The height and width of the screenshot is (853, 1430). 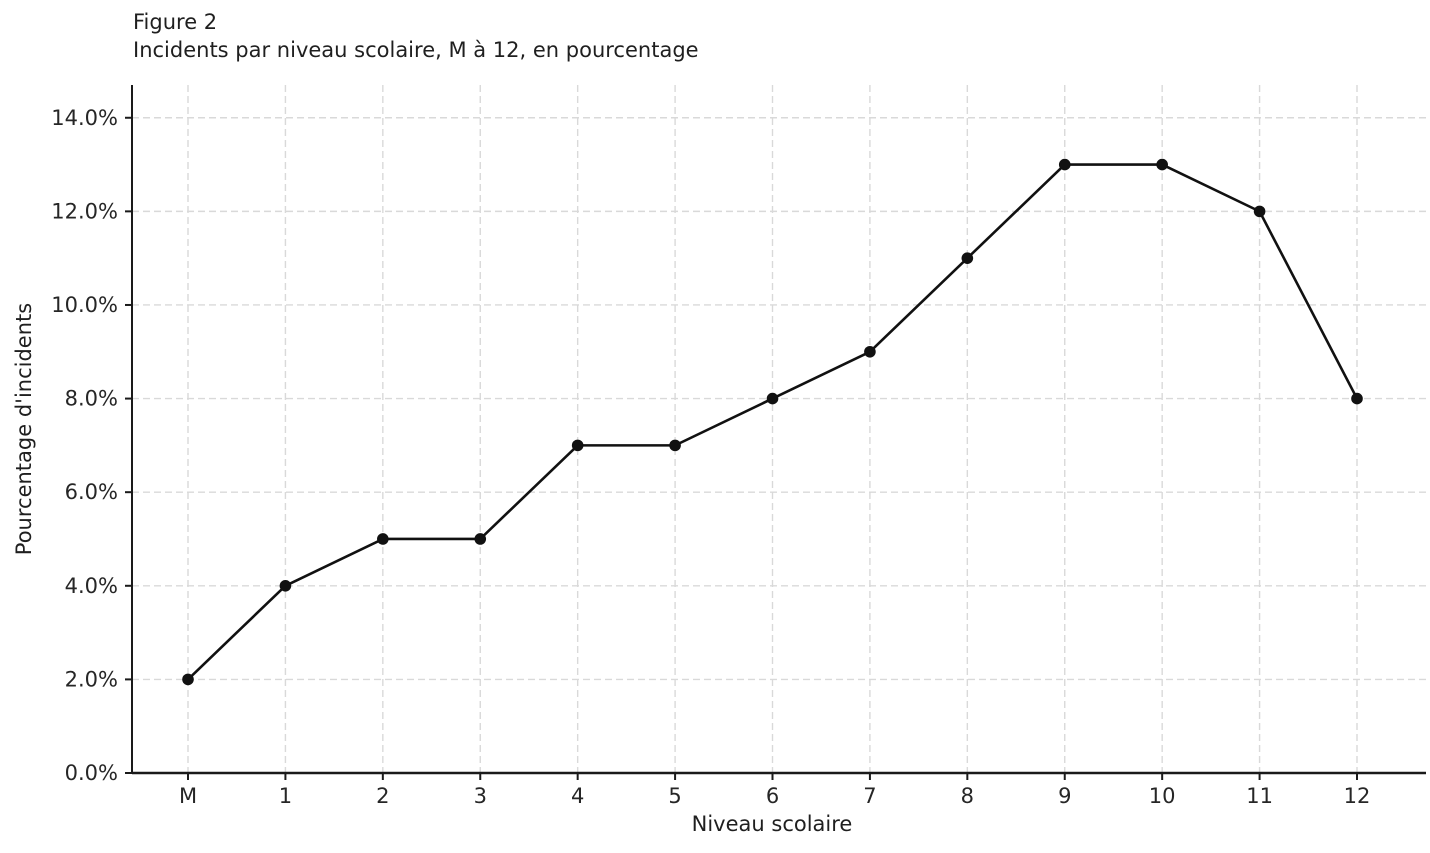 I want to click on x-axis-label: Niveau scolaire, so click(x=772, y=824).